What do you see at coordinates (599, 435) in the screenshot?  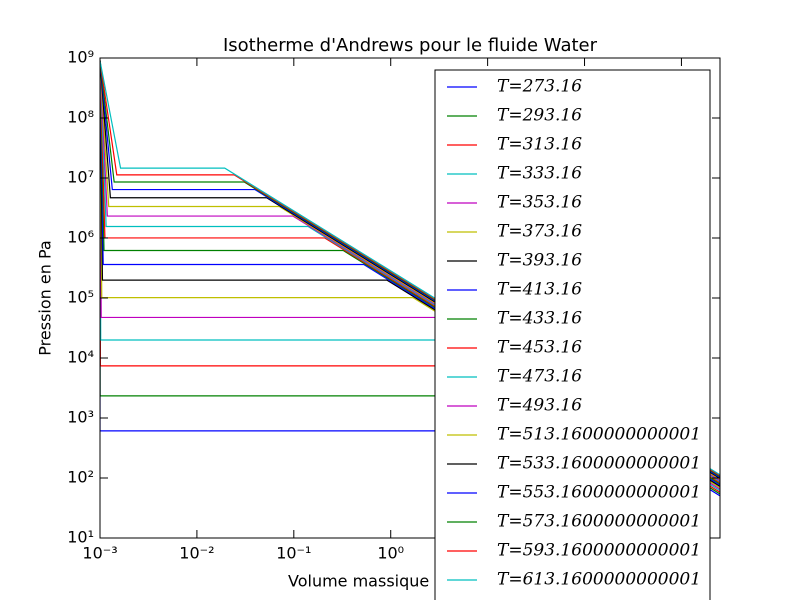 I see `legend-label: T=513.1600000000001` at bounding box center [599, 435].